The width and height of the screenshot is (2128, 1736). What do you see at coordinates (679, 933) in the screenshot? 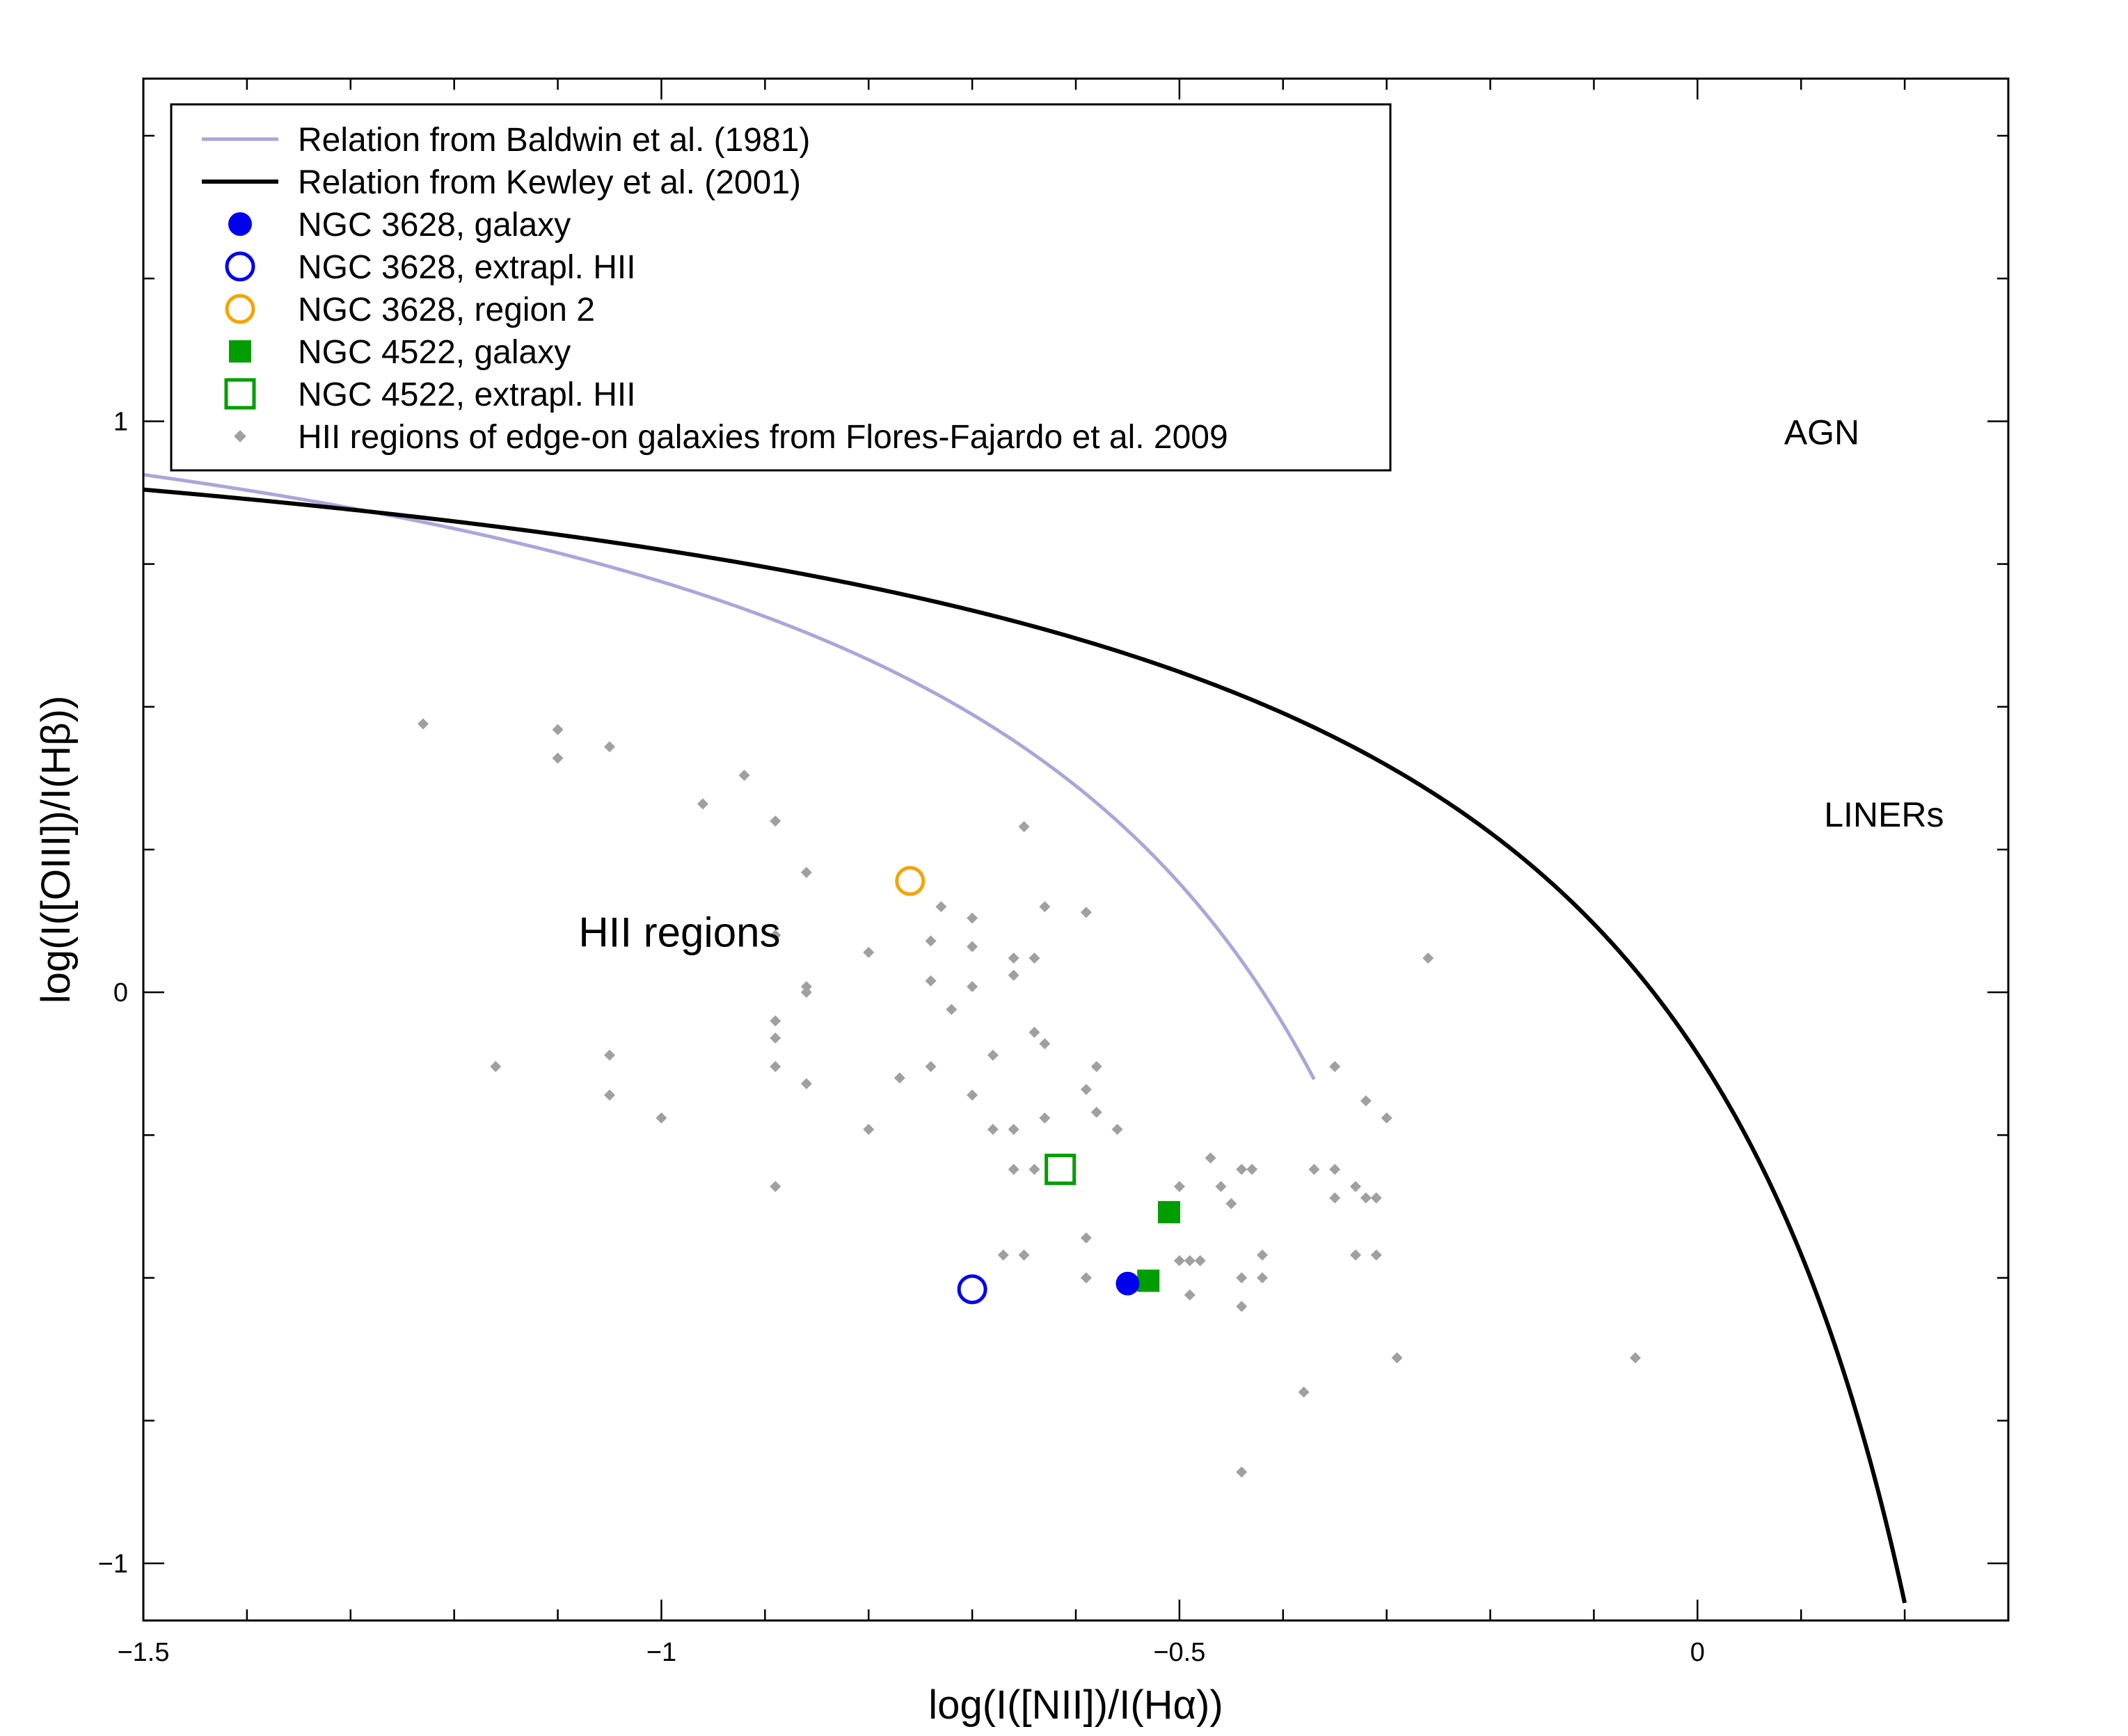
I see `region-label: HII regions` at bounding box center [679, 933].